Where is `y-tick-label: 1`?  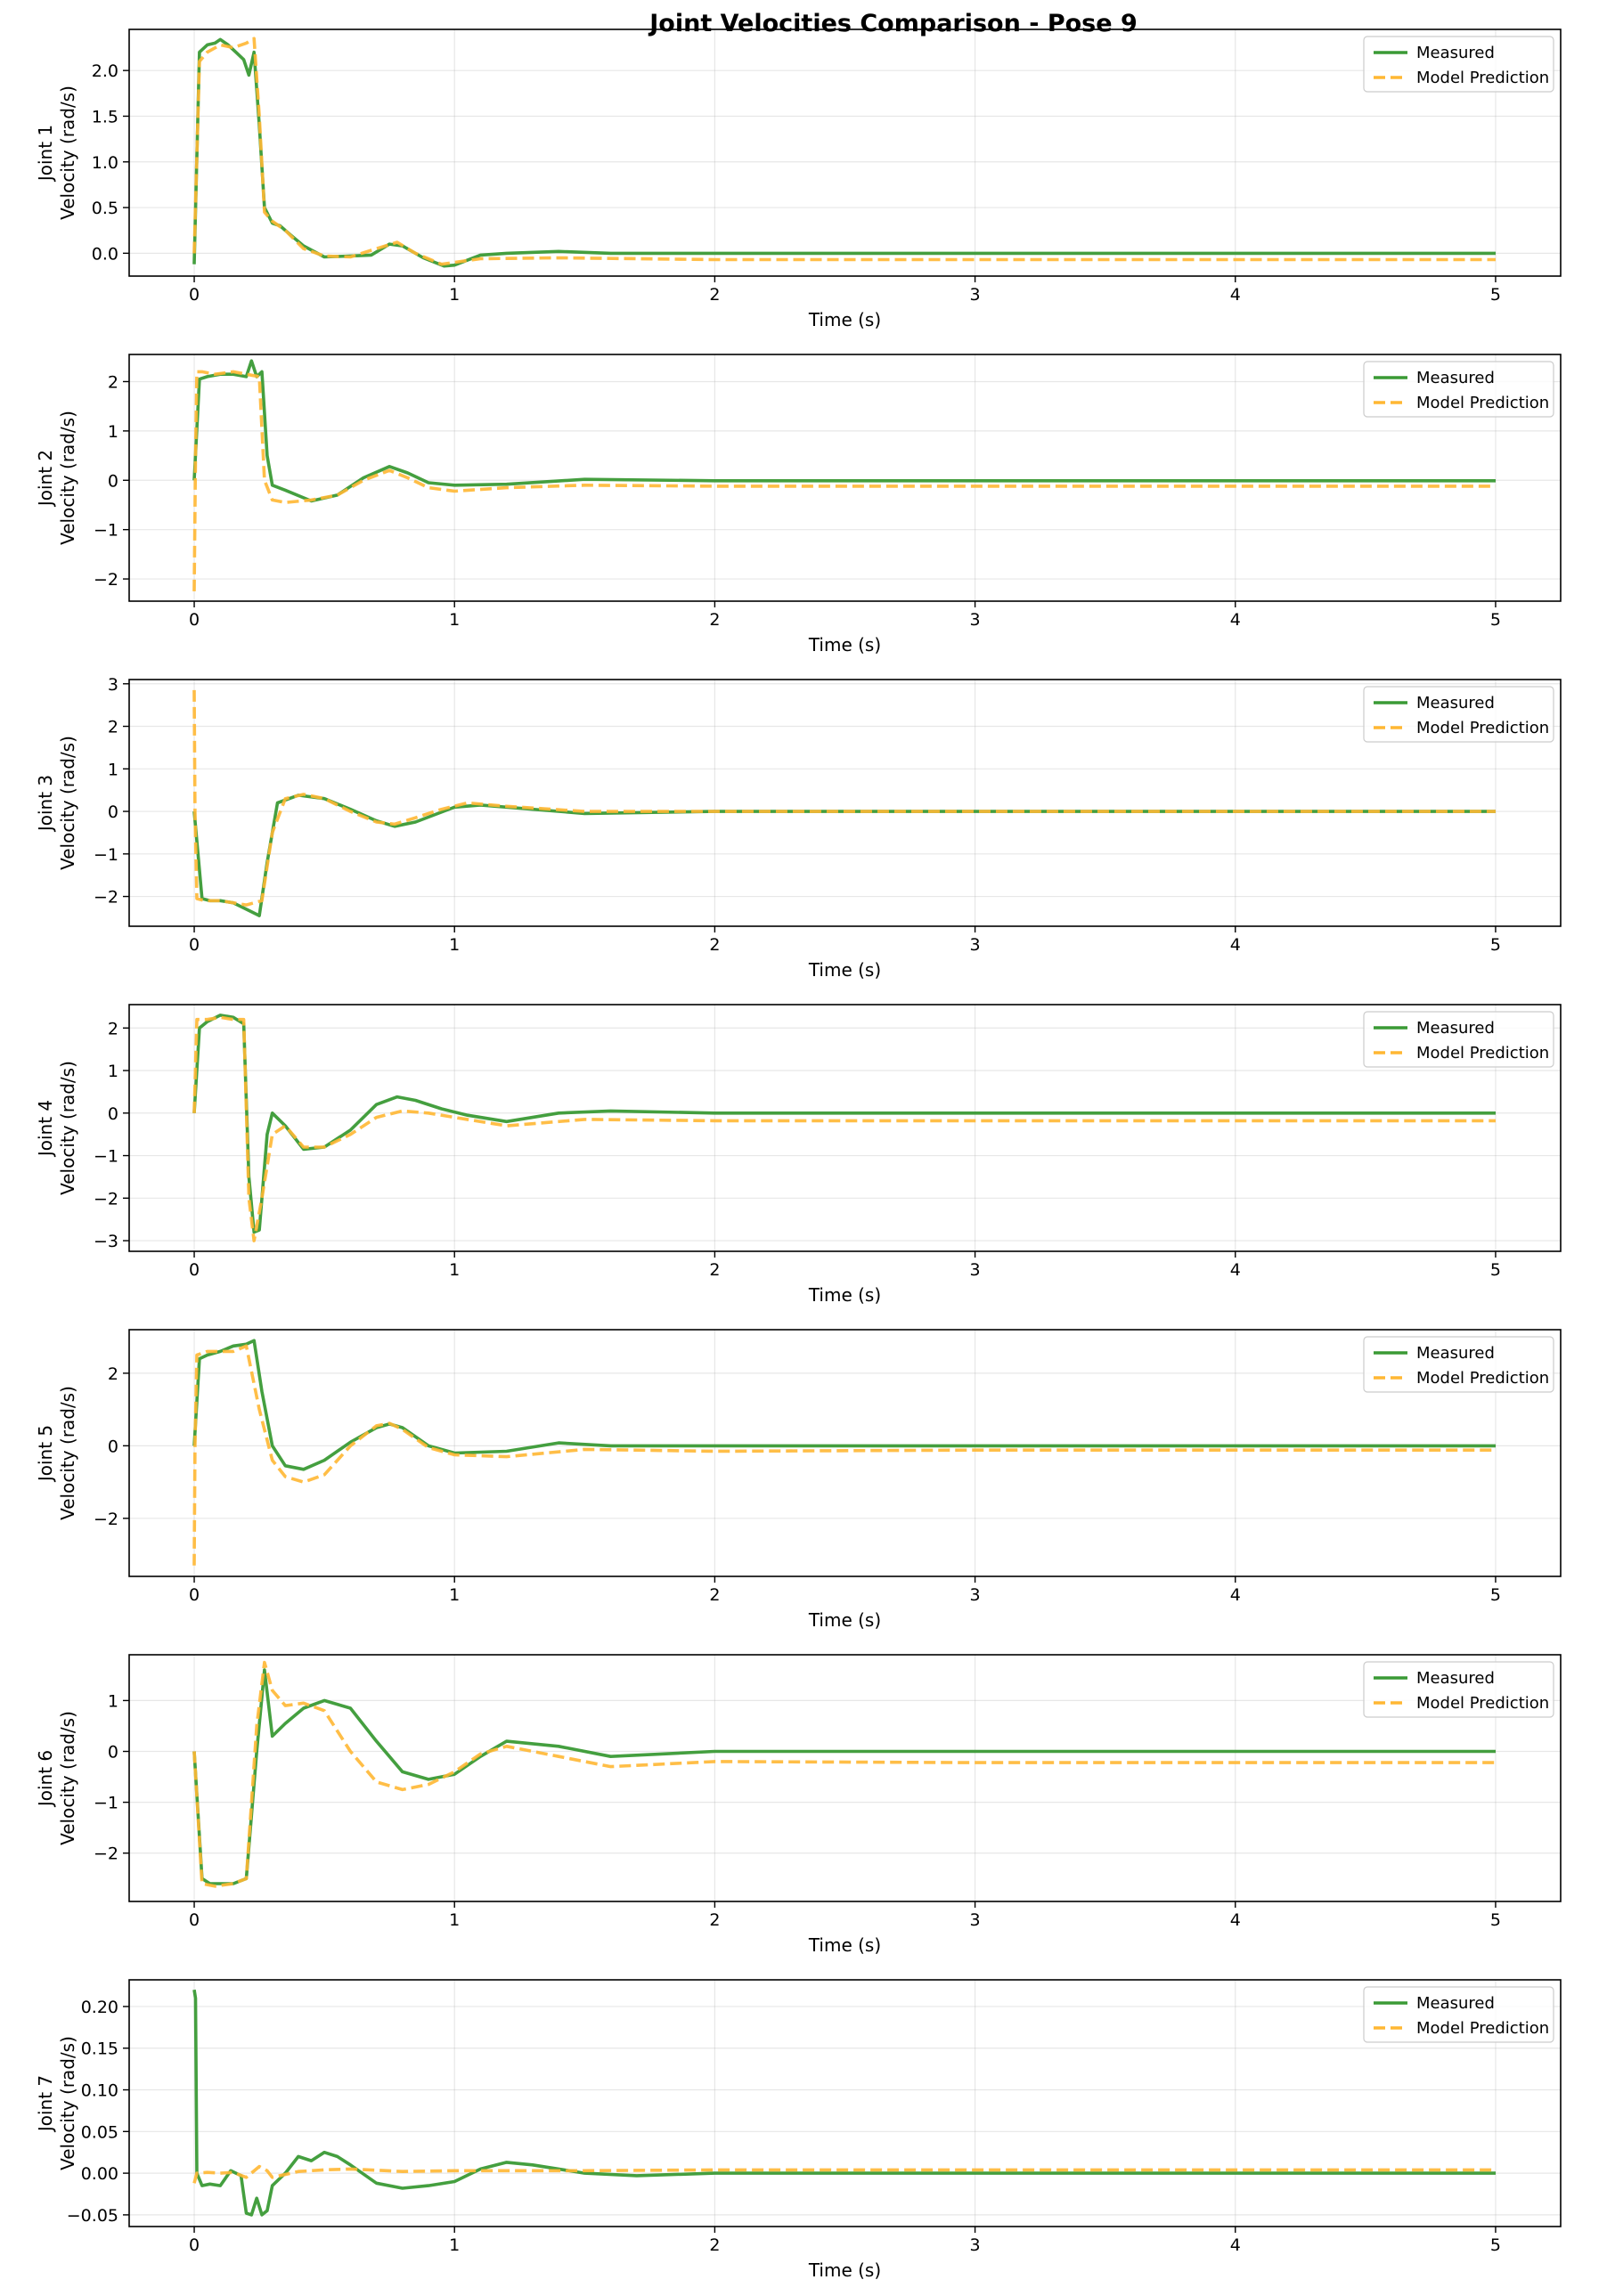 y-tick-label: 1 is located at coordinates (113, 769).